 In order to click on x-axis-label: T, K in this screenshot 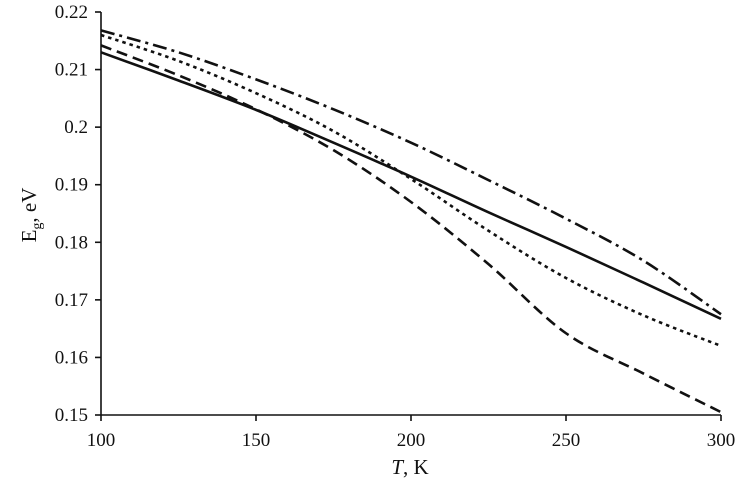, I will do `click(409, 467)`.